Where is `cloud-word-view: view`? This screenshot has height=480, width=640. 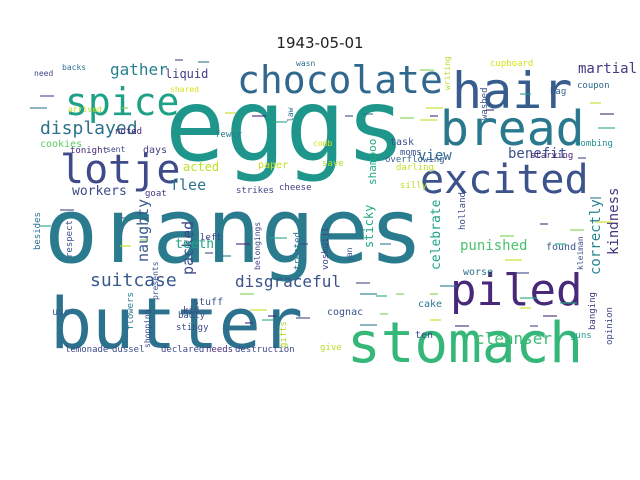
cloud-word-view: view is located at coordinates (435, 156).